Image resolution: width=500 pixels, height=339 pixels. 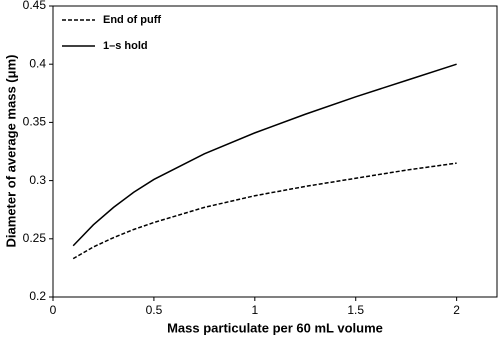 What do you see at coordinates (154, 310) in the screenshot?
I see `x-tick-label: 0.5` at bounding box center [154, 310].